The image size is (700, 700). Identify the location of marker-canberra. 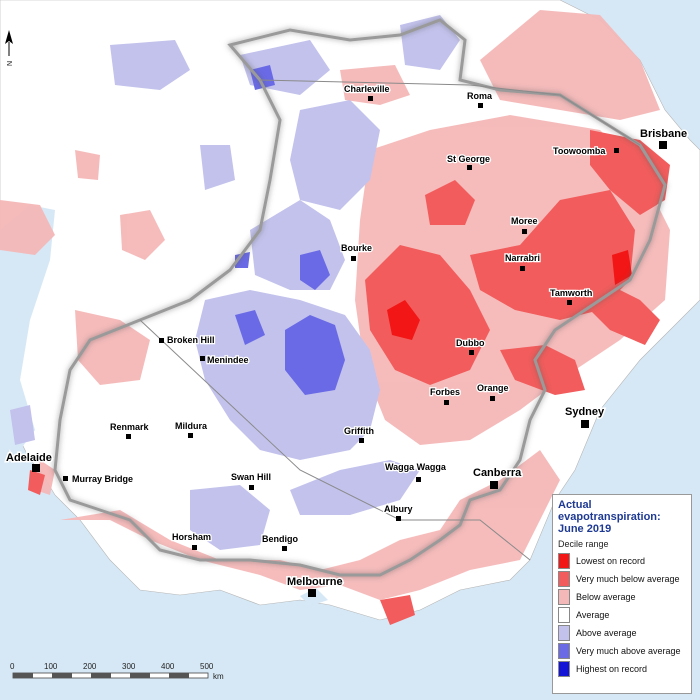
(494, 485).